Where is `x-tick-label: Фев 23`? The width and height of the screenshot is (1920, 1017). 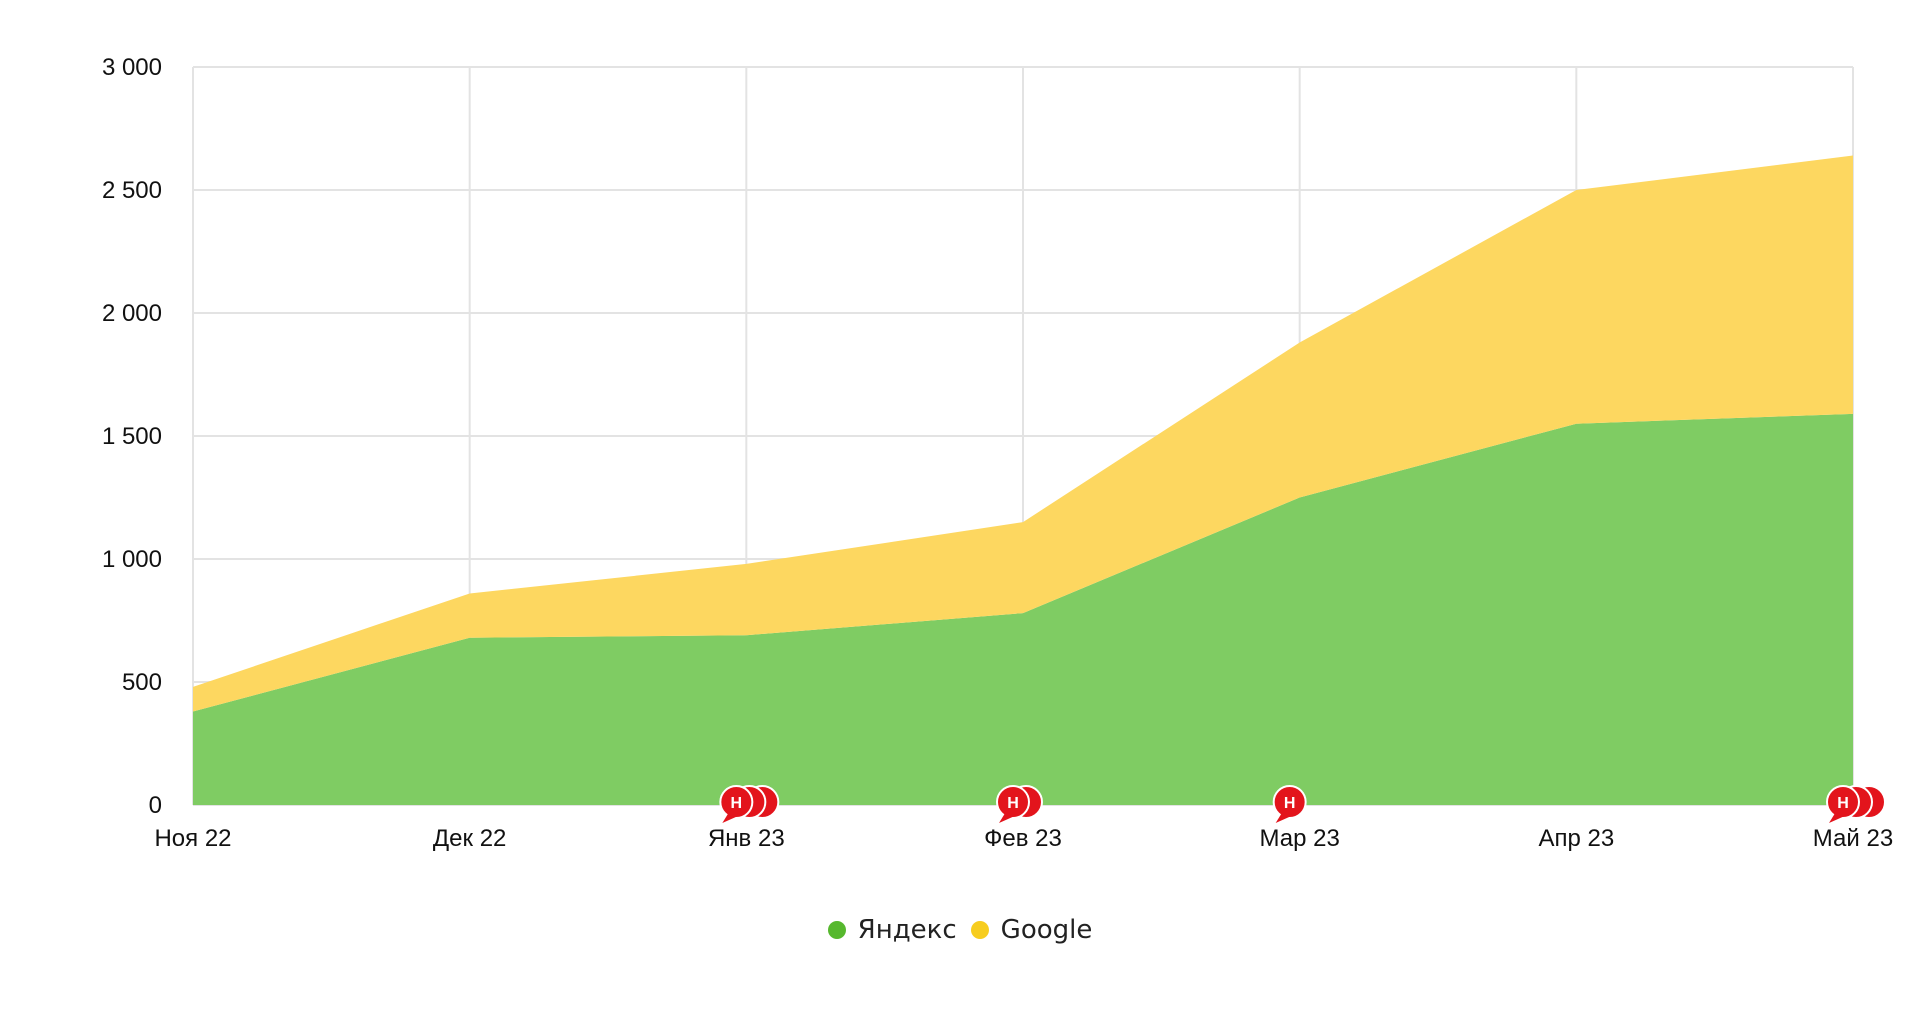
x-tick-label: Фев 23 is located at coordinates (1023, 838).